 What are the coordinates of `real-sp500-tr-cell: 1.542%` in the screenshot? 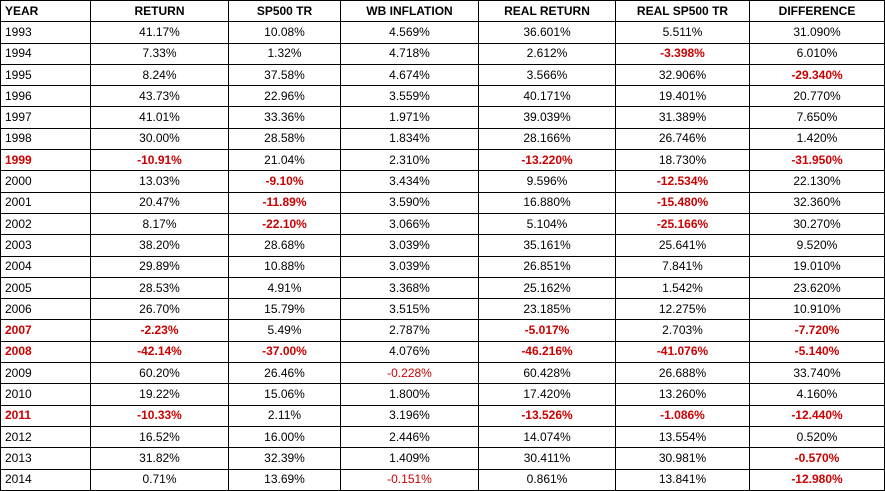 It's located at (682, 288).